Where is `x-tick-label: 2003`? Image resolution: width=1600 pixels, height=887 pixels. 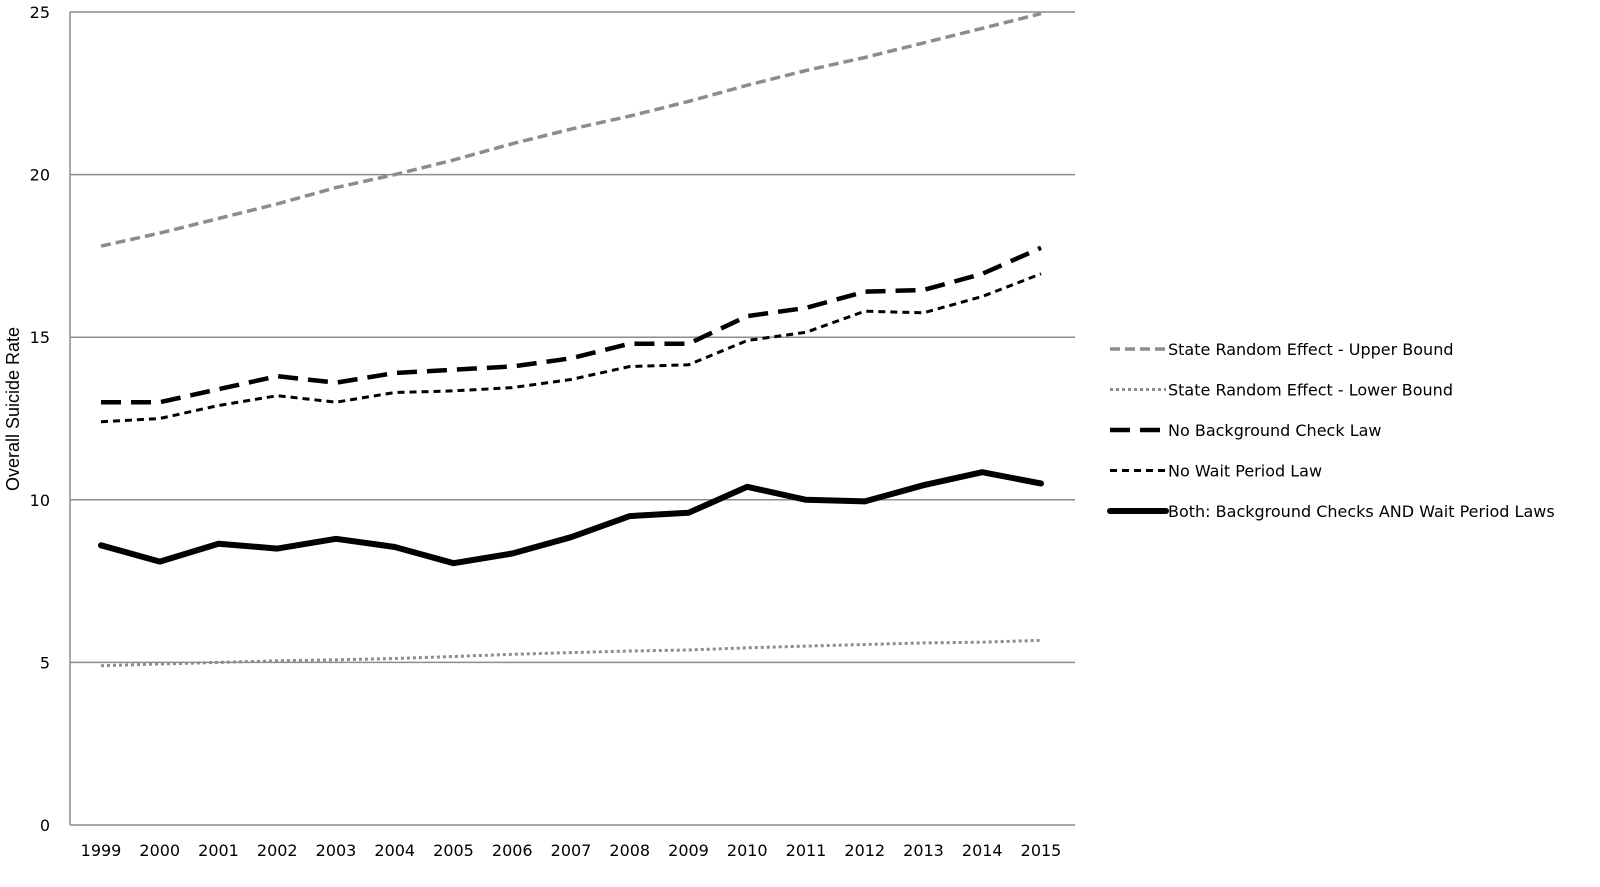
x-tick-label: 2003 is located at coordinates (336, 850).